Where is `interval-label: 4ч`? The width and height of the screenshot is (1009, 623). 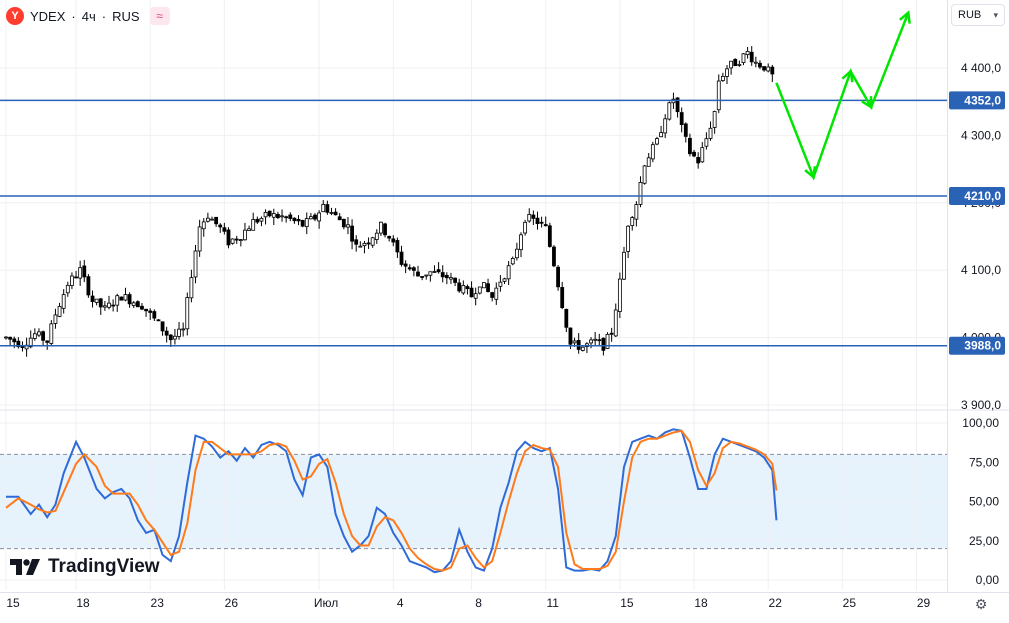
interval-label: 4ч is located at coordinates (88, 16).